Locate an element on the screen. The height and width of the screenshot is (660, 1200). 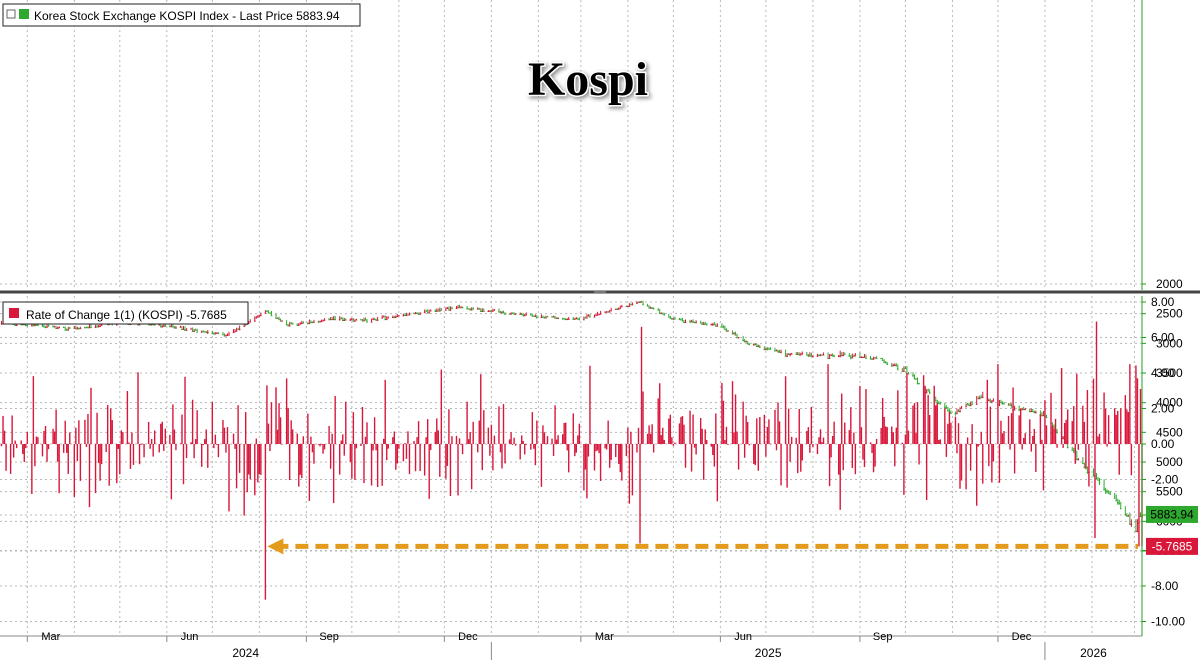
roc-y-tick-label: 6.00 is located at coordinates (1163, 338).